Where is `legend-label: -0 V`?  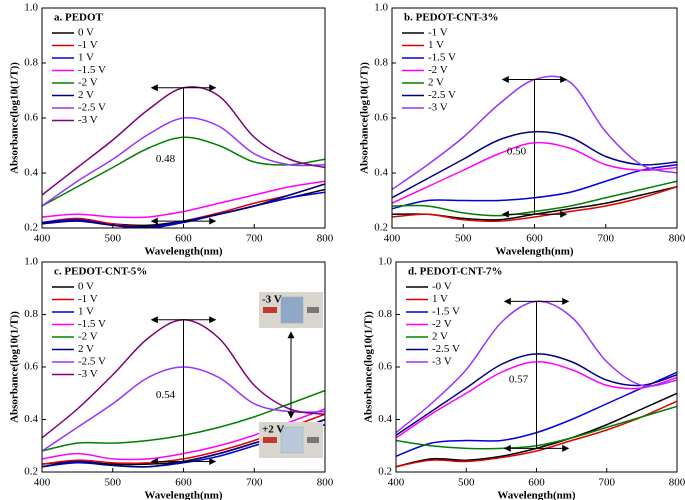
legend-label: -0 V is located at coordinates (442, 287).